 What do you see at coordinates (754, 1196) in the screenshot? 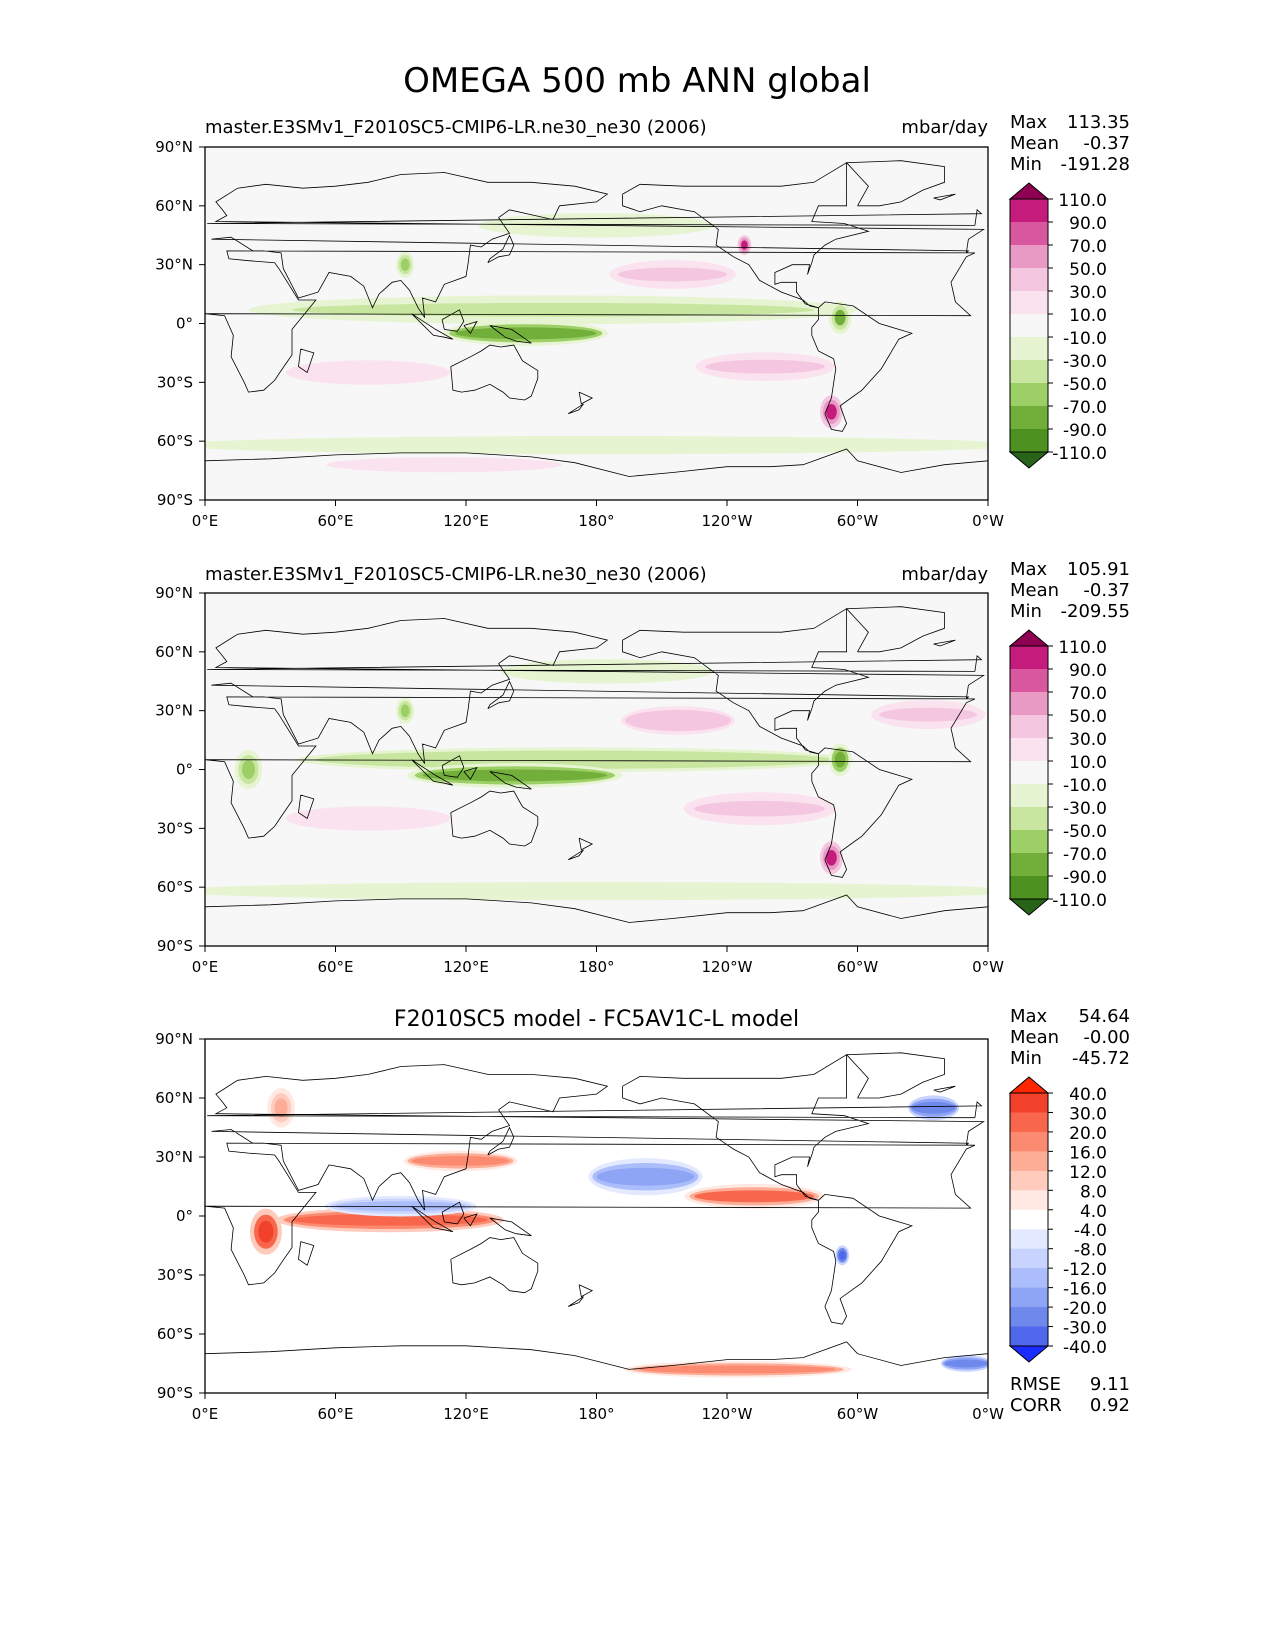
I see `field-feature-east-pacific-itcz` at bounding box center [754, 1196].